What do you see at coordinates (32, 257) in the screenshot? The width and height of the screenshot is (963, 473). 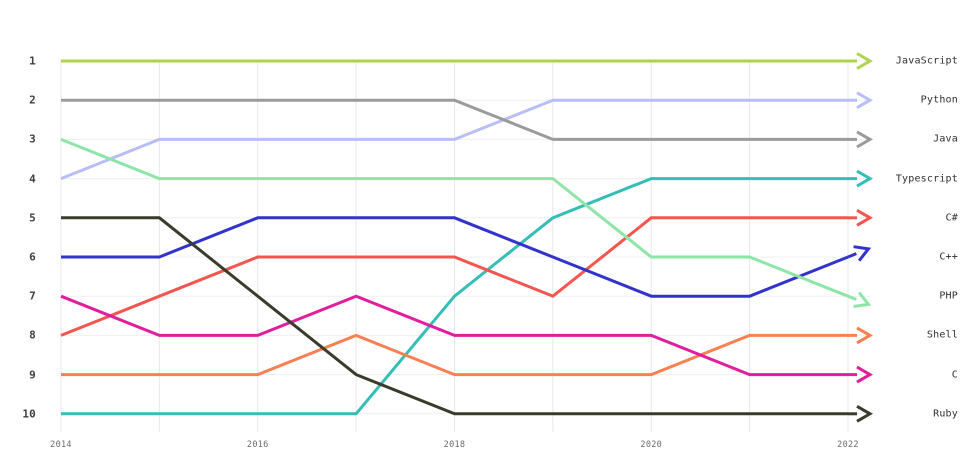 I see `rank-tick-6: 6` at bounding box center [32, 257].